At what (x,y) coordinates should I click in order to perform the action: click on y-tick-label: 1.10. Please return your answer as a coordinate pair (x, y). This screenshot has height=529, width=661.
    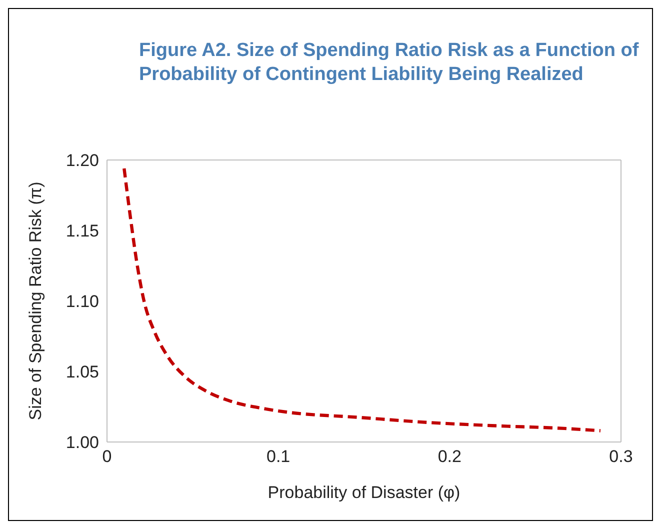
    Looking at the image, I should click on (82, 302).